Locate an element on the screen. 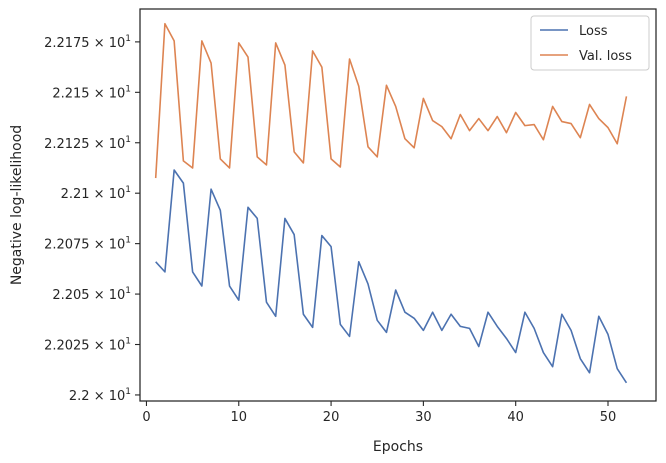  x-tick-label: 50 is located at coordinates (608, 417).